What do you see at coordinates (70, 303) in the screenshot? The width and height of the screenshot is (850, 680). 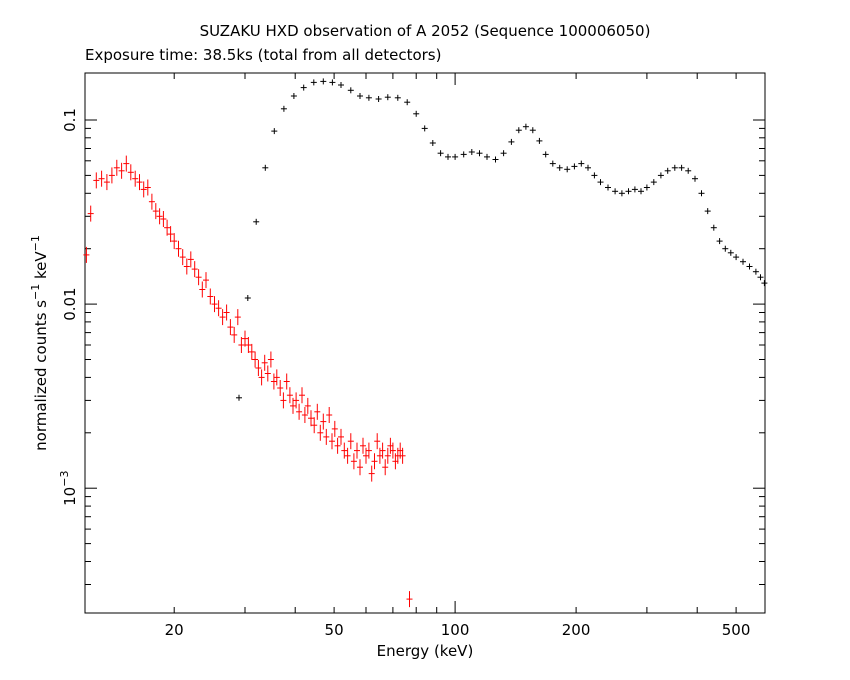 I see `y-tick-label: 0.01` at bounding box center [70, 303].